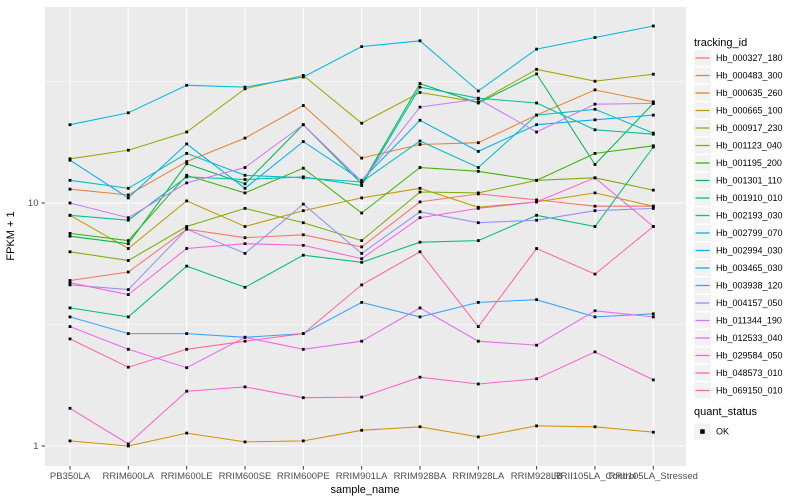 The width and height of the screenshot is (800, 500). I want to click on legend-item-label: Hb_000483_300, so click(749, 76).